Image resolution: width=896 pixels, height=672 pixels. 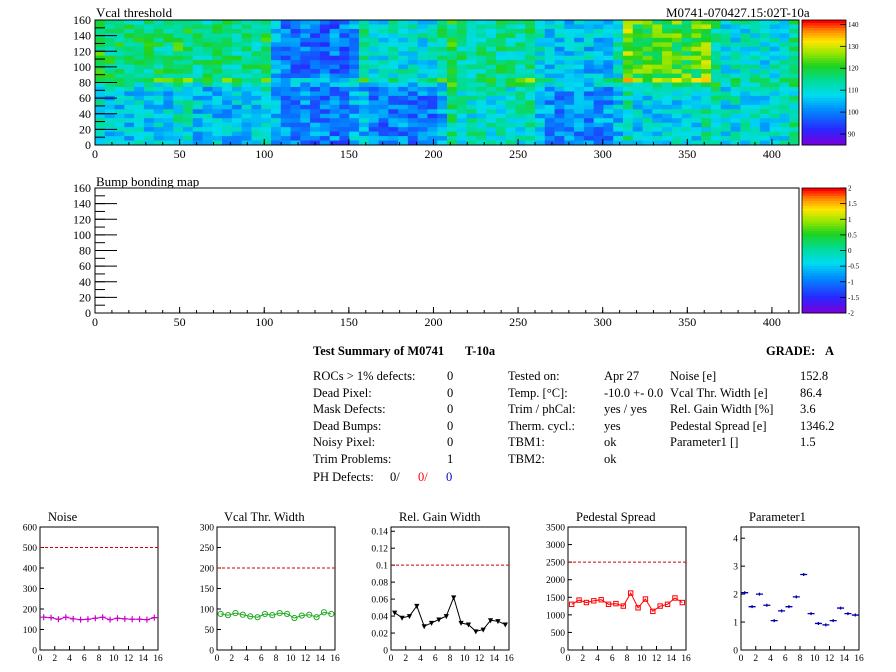 What do you see at coordinates (642, 659) in the screenshot?
I see `x-tick-label: 10` at bounding box center [642, 659].